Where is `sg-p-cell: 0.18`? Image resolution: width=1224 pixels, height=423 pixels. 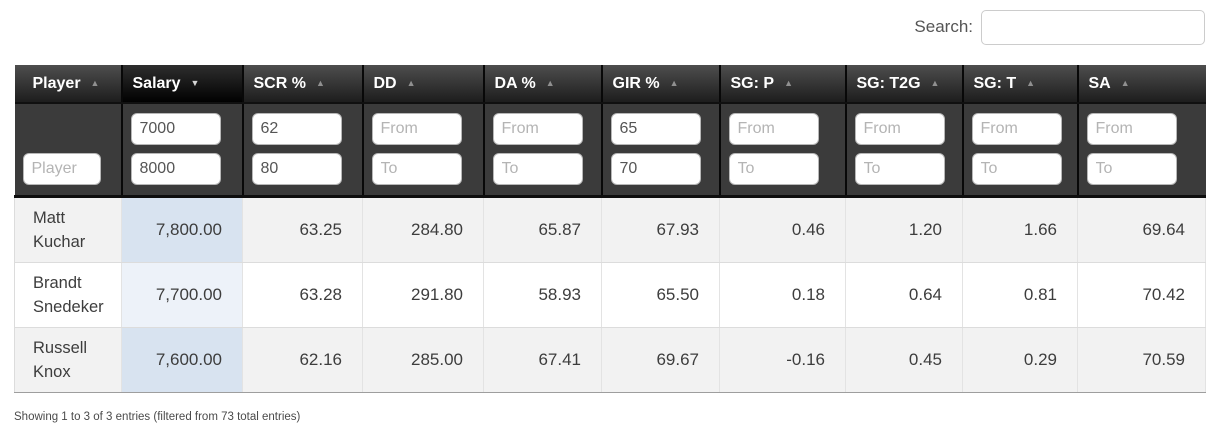 sg-p-cell: 0.18 is located at coordinates (782, 295).